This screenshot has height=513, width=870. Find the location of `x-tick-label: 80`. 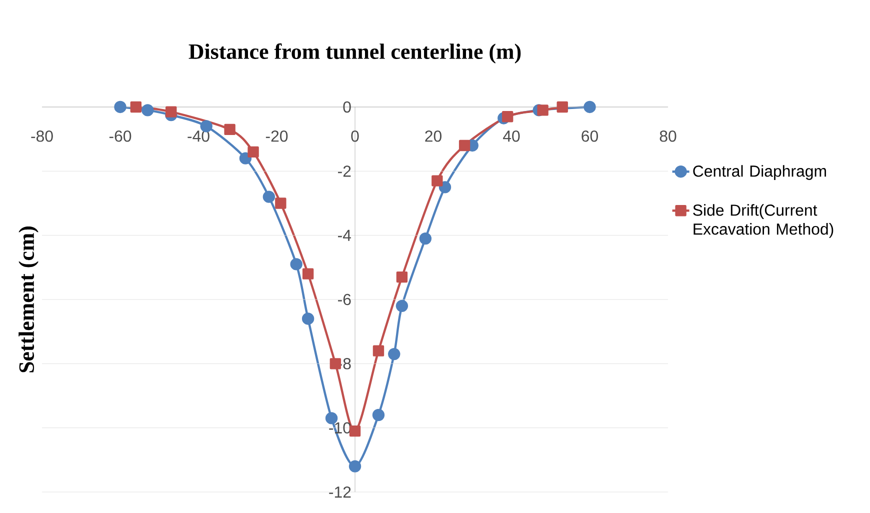

x-tick-label: 80 is located at coordinates (668, 136).